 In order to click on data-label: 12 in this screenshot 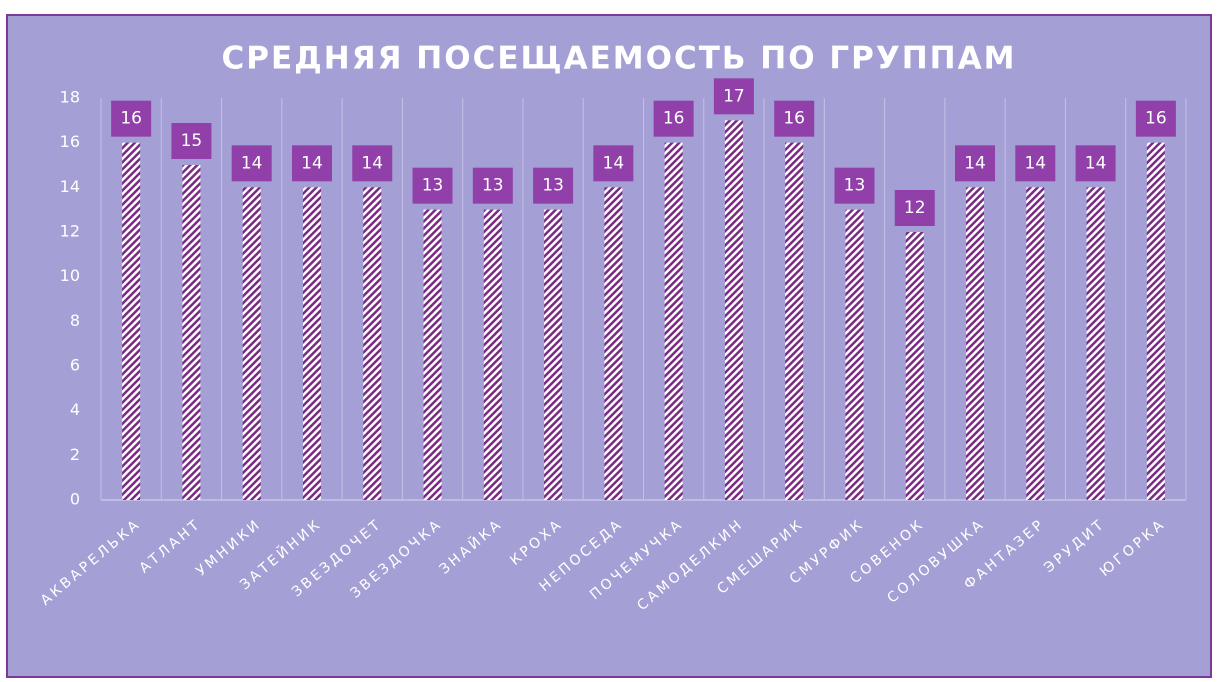, I will do `click(915, 208)`.